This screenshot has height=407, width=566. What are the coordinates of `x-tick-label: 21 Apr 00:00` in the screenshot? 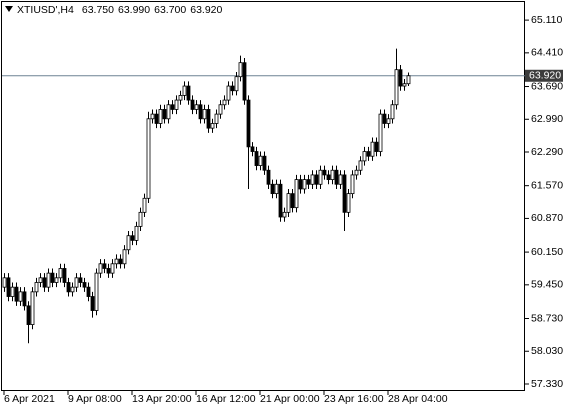 It's located at (290, 399).